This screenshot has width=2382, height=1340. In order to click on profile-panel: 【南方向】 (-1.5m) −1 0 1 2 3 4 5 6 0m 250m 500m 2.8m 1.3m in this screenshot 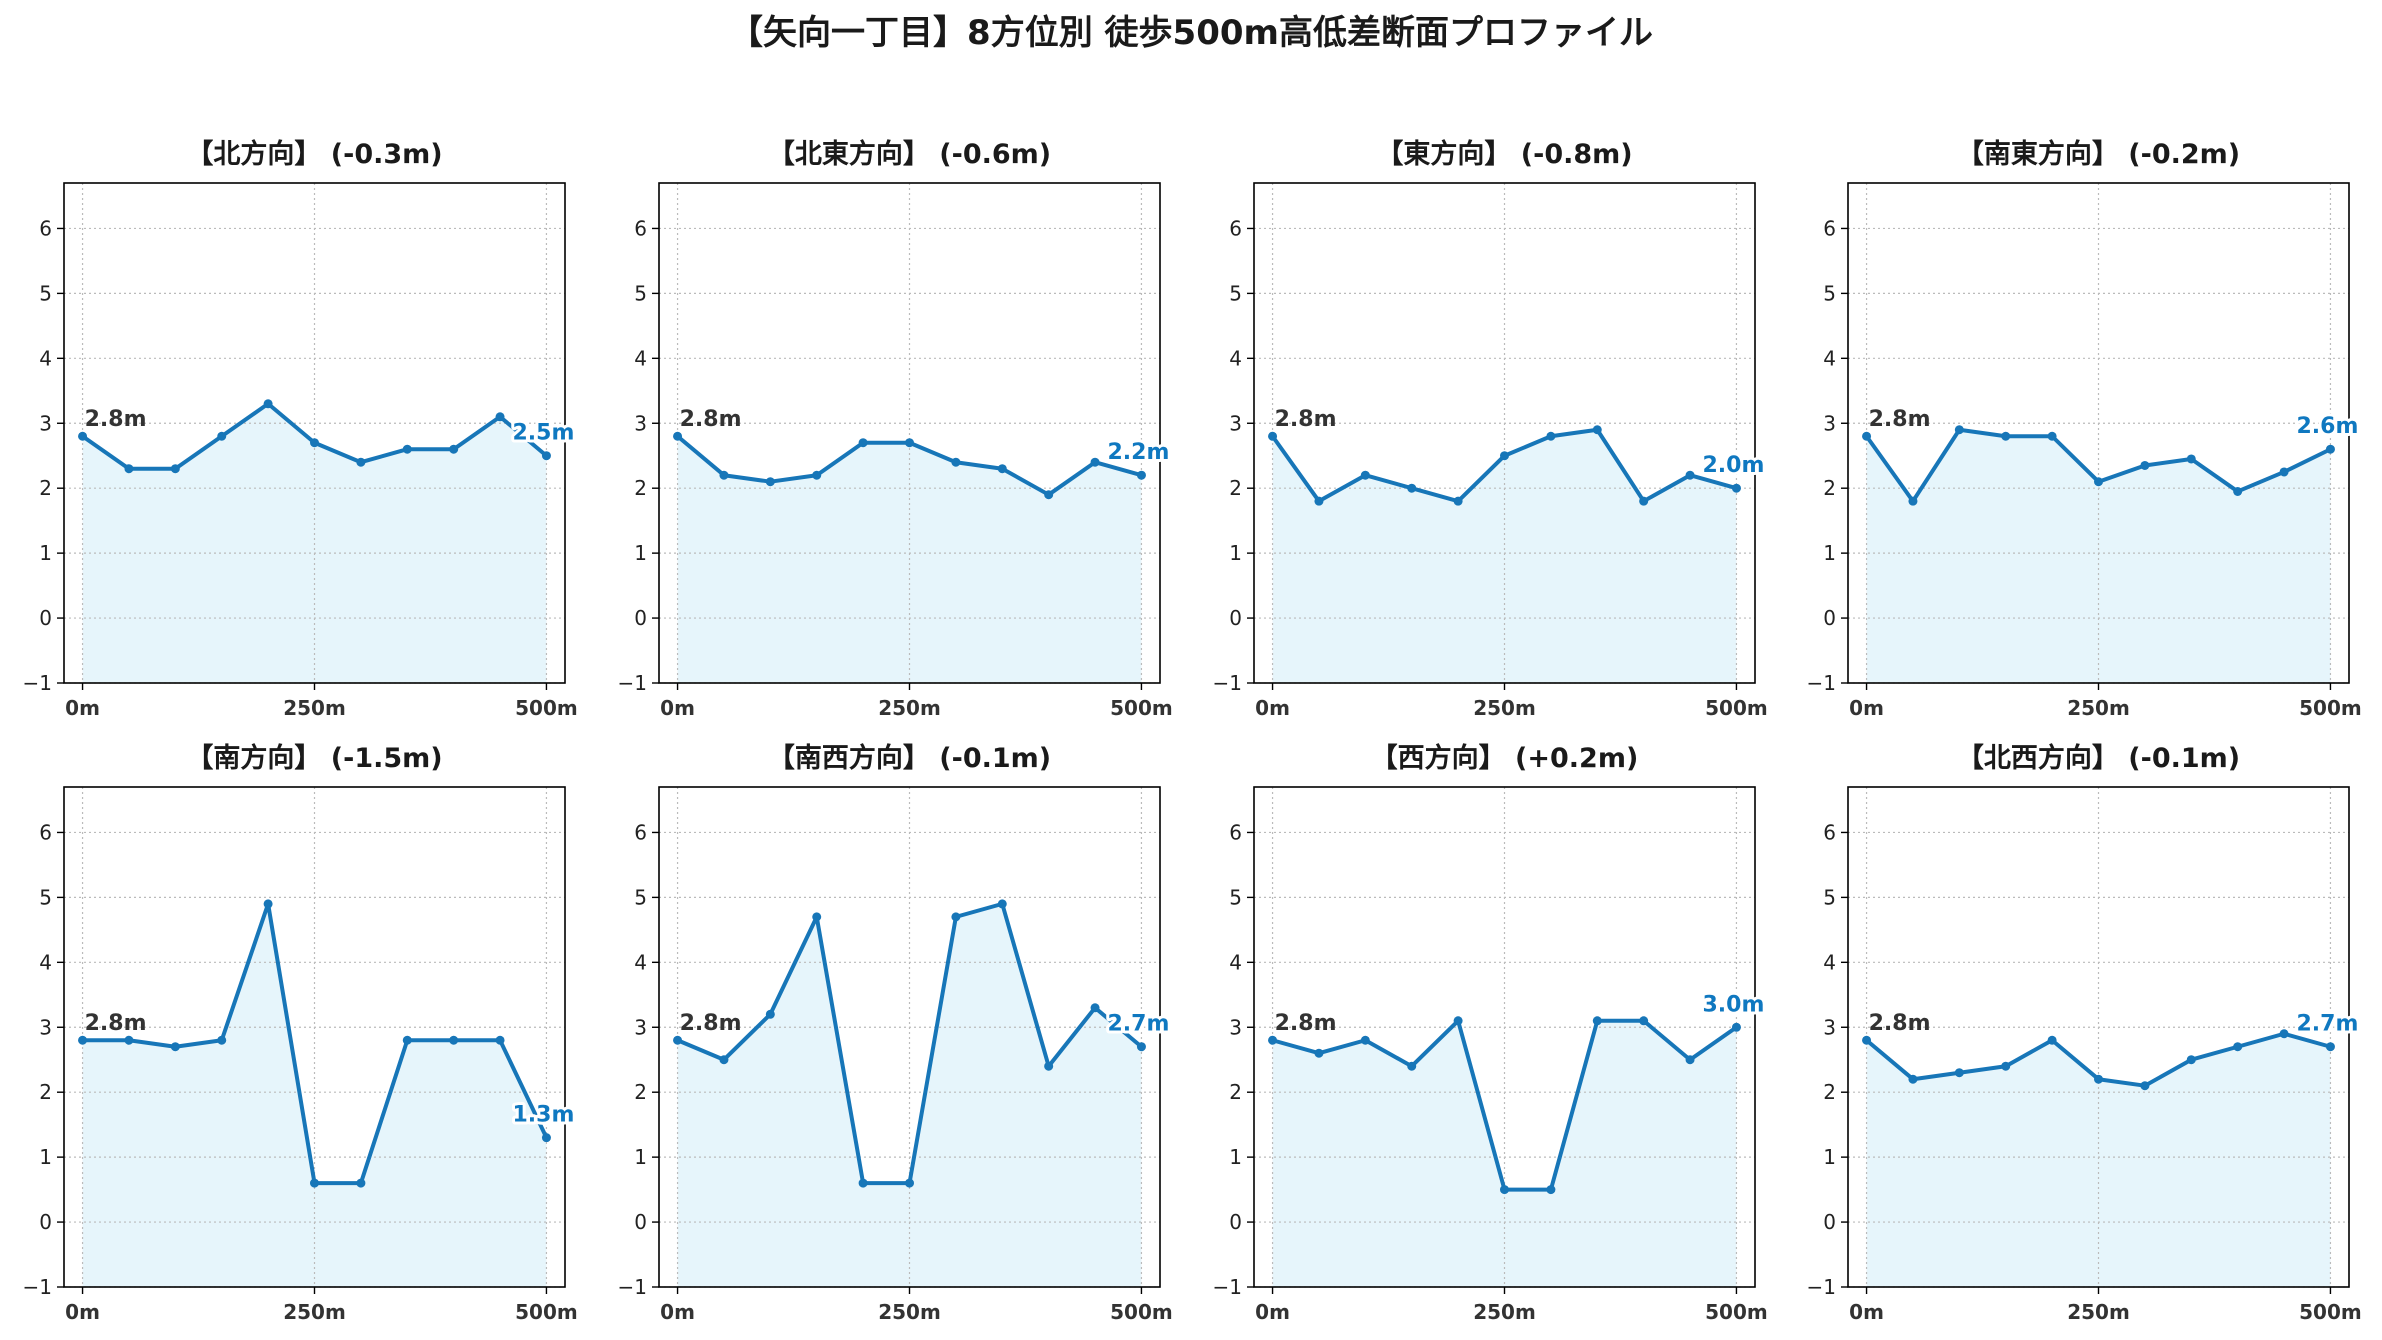, I will do `click(300, 1033)`.